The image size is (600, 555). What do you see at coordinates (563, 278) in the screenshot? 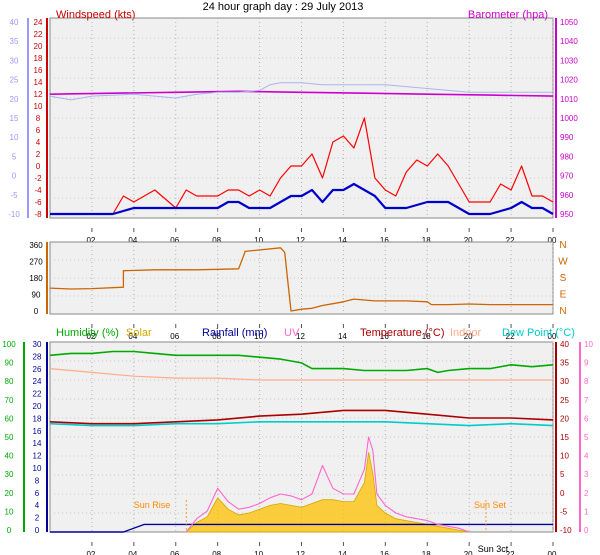
I see `y-tick-label: S` at bounding box center [563, 278].